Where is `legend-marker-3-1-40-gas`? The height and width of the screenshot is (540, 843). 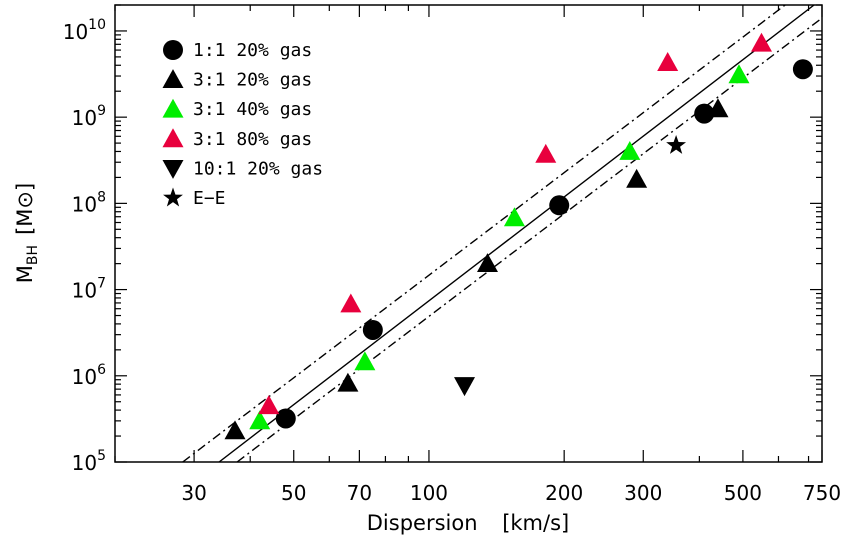 legend-marker-3-1-40-gas is located at coordinates (173, 108).